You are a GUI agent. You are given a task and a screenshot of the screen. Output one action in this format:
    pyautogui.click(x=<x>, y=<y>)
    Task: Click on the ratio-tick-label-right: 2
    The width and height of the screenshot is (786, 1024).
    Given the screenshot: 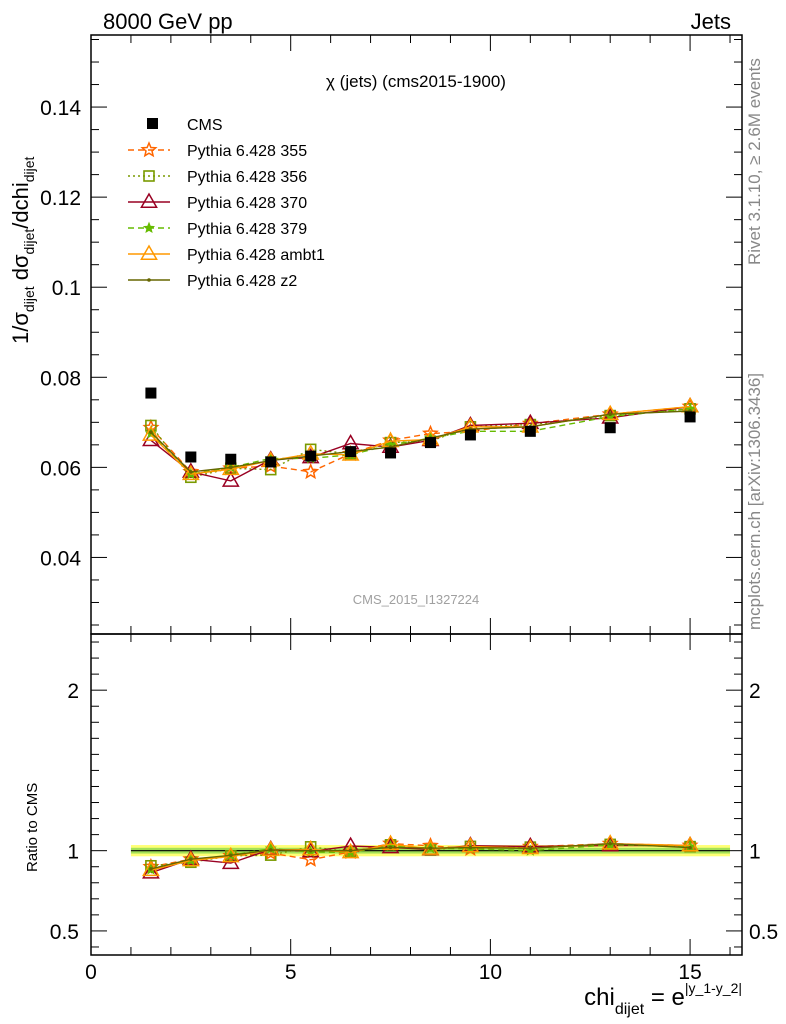 What is the action you would take?
    pyautogui.click(x=755, y=691)
    